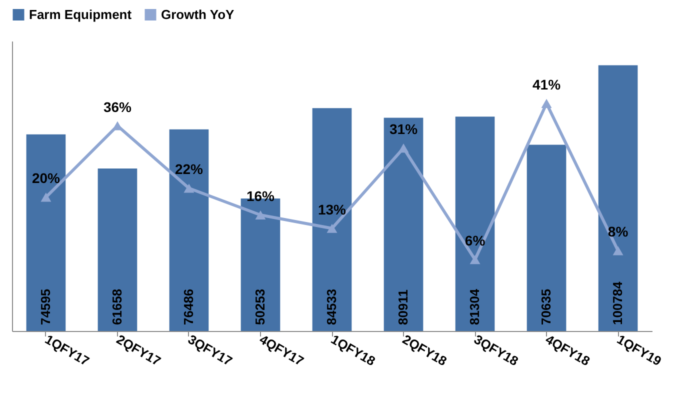 The image size is (698, 403). I want to click on data-label: 80911, so click(403, 307).